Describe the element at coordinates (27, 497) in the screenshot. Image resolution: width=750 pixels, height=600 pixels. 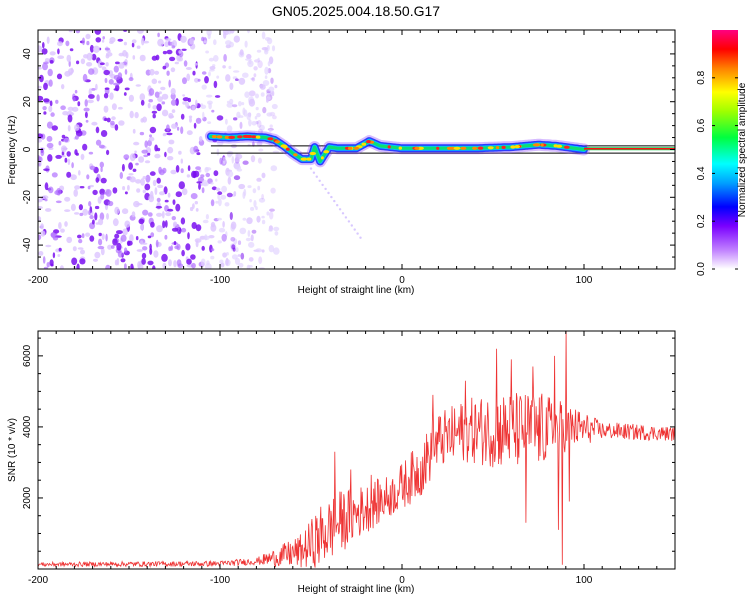
I see `y-tick-label: 2000` at that location.